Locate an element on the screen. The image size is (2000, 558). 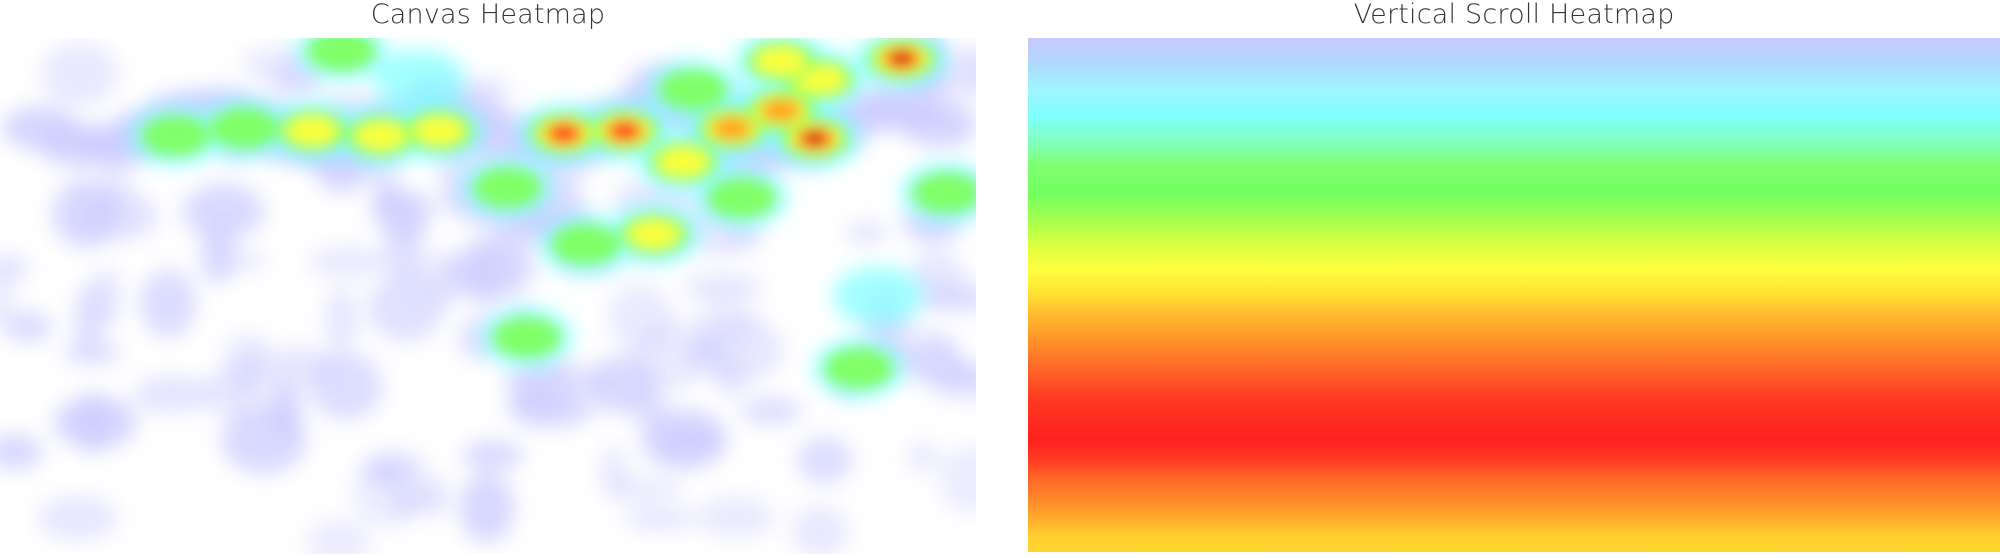
scroll-heatmap-title: Vertical Scroll Heatmap is located at coordinates (1514, 15).